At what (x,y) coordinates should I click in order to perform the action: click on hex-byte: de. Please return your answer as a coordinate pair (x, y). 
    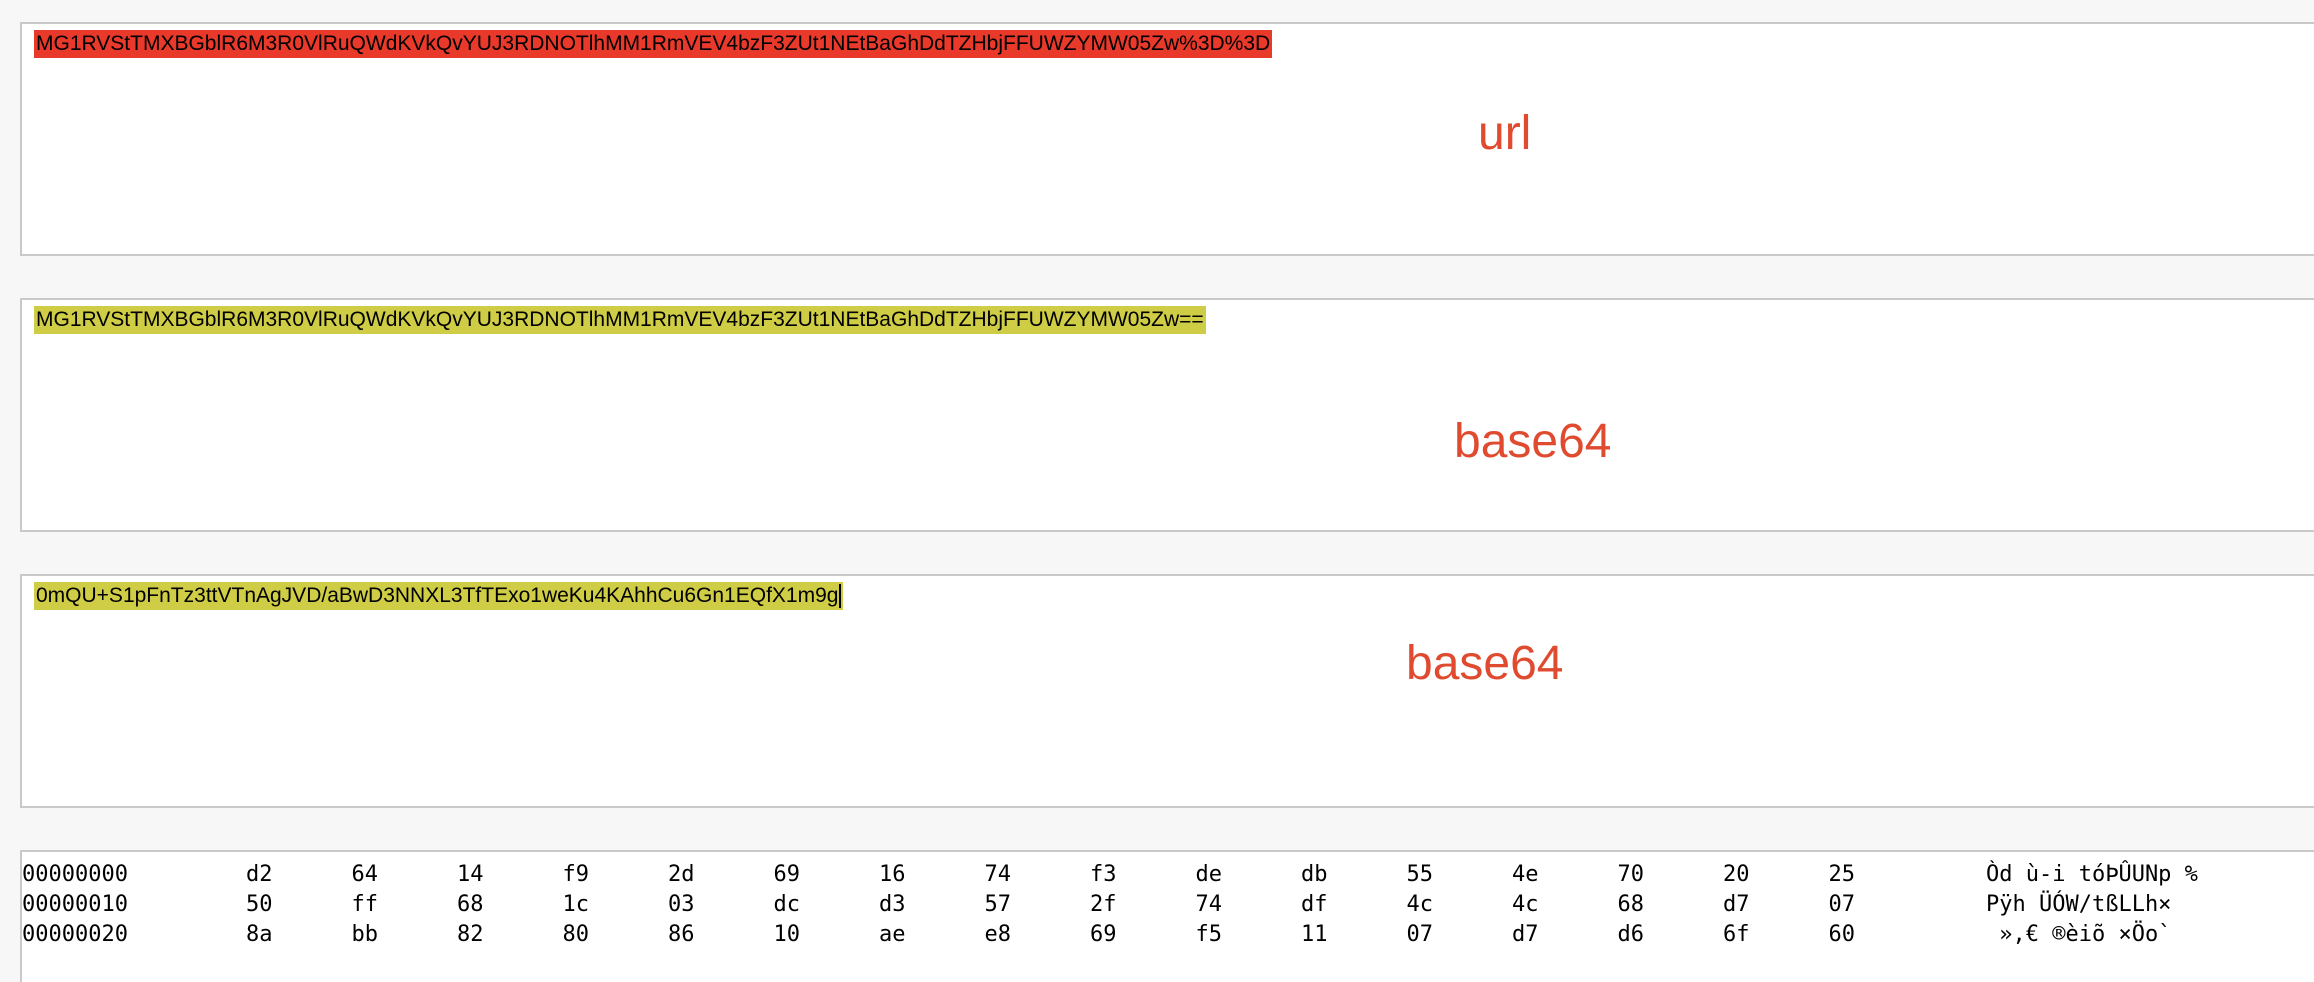
    Looking at the image, I should click on (1209, 874).